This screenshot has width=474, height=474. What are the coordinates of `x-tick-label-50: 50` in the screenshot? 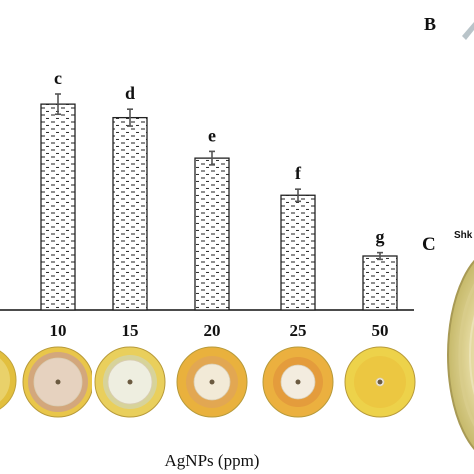 It's located at (380, 330).